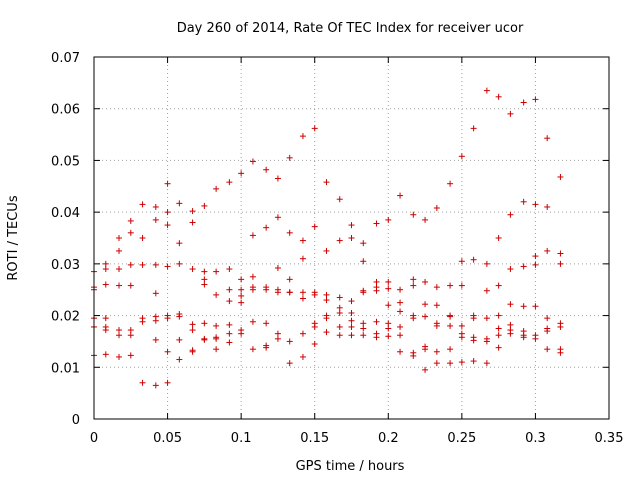 Image resolution: width=640 pixels, height=480 pixels. Describe the element at coordinates (388, 438) in the screenshot. I see `x-tick-label: 0.2` at that location.